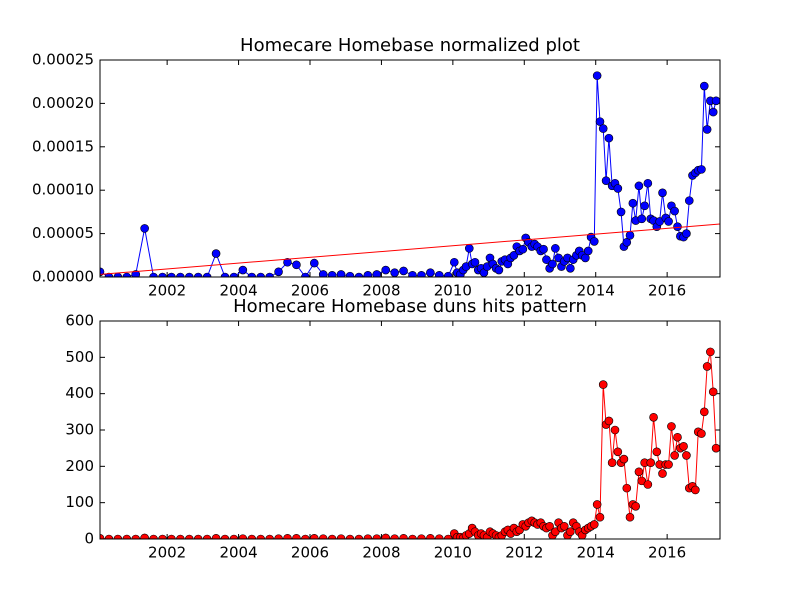 Image resolution: width=800 pixels, height=600 pixels. Describe the element at coordinates (79, 357) in the screenshot. I see `y-tick-label: 500` at that location.